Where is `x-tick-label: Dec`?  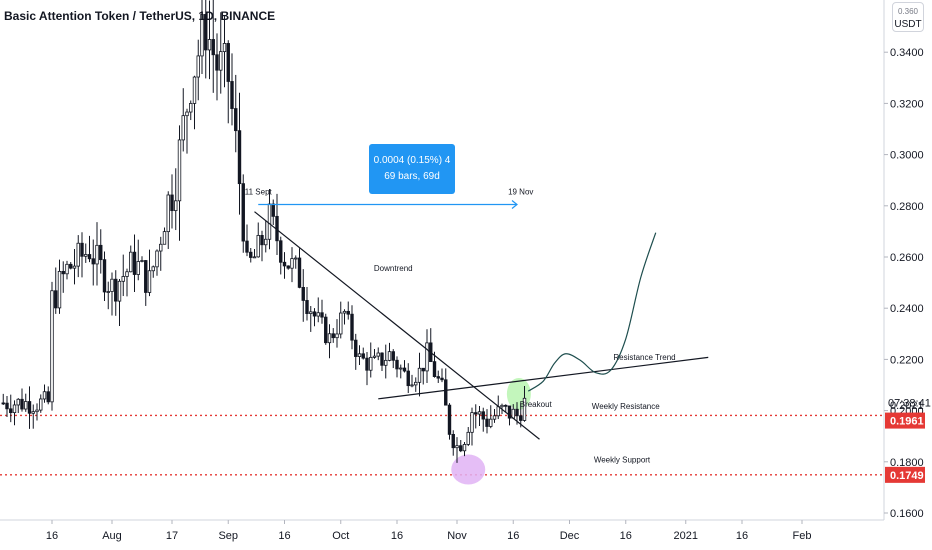 x-tick-label: Dec is located at coordinates (570, 536).